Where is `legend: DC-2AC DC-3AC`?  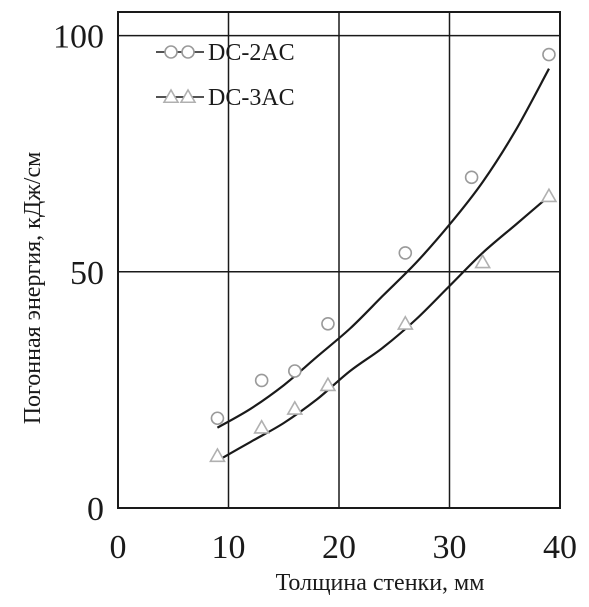 legend: DC-2AC DC-3AC is located at coordinates (225, 75).